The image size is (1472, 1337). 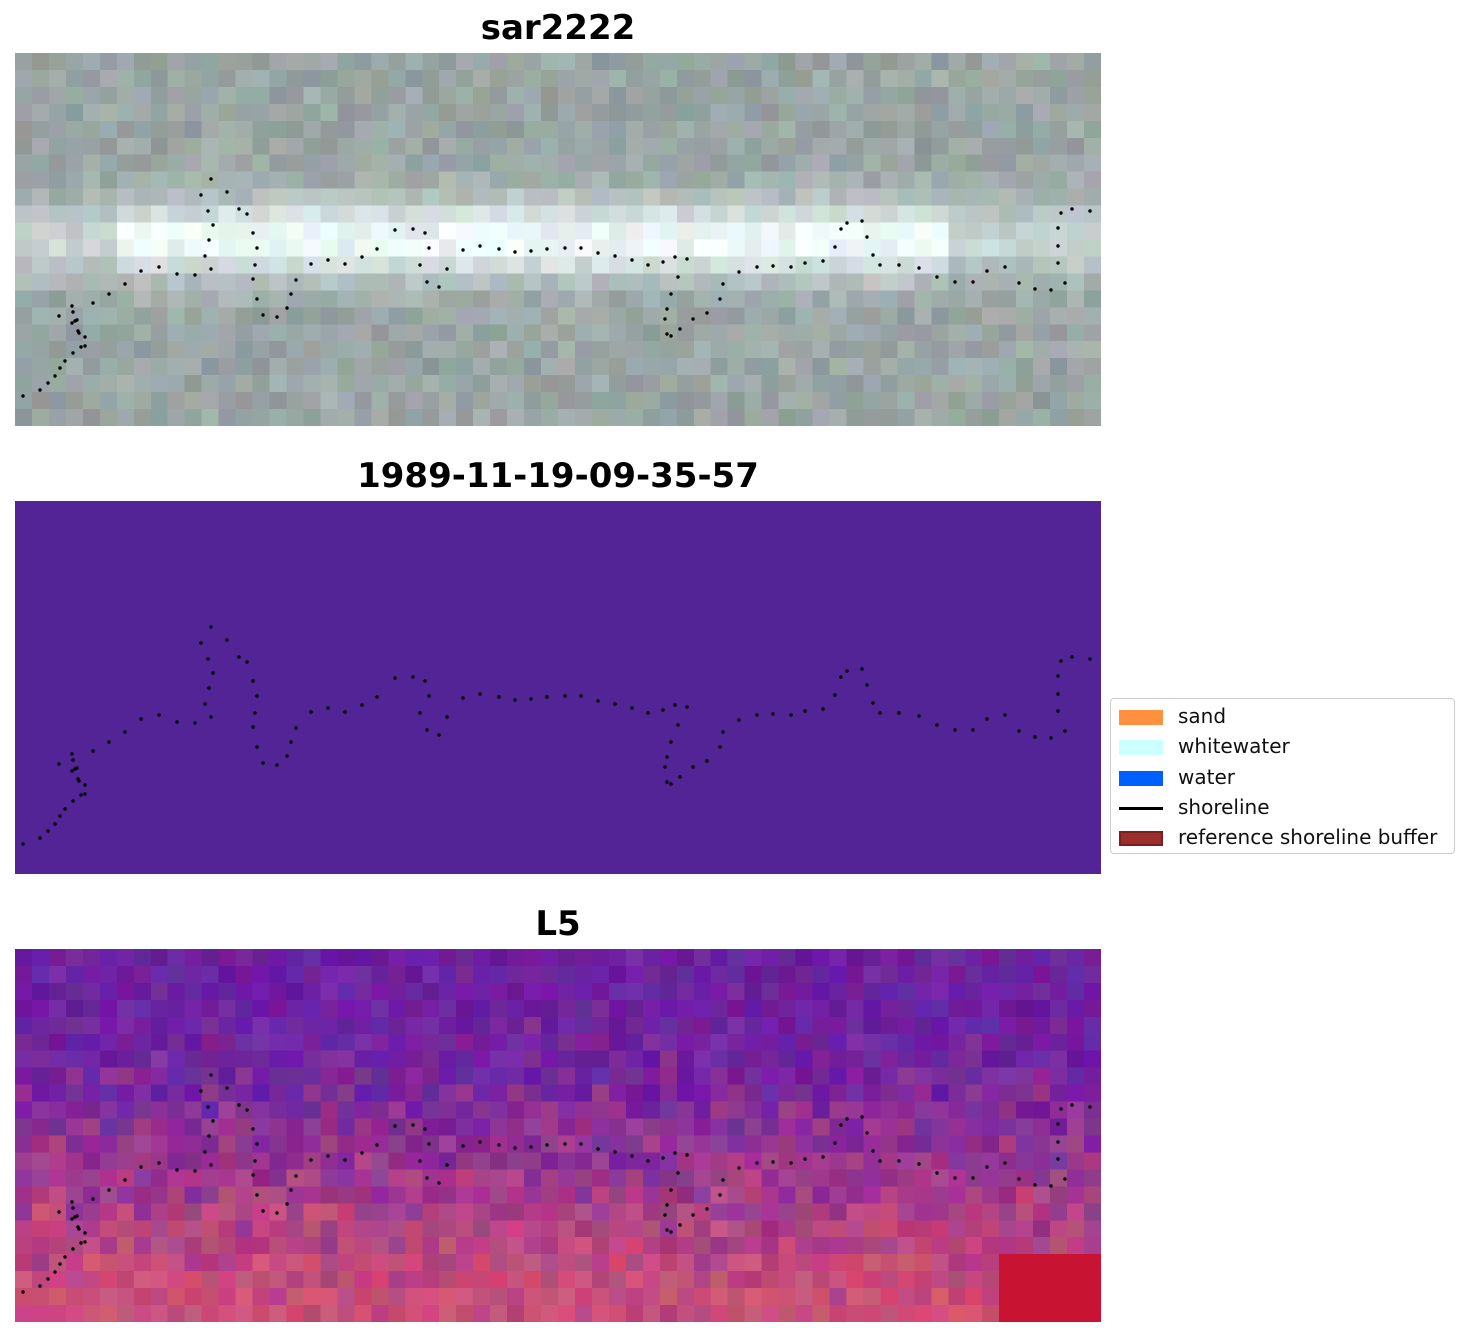 What do you see at coordinates (1282, 807) in the screenshot?
I see `legend-item-shoreline: shoreline` at bounding box center [1282, 807].